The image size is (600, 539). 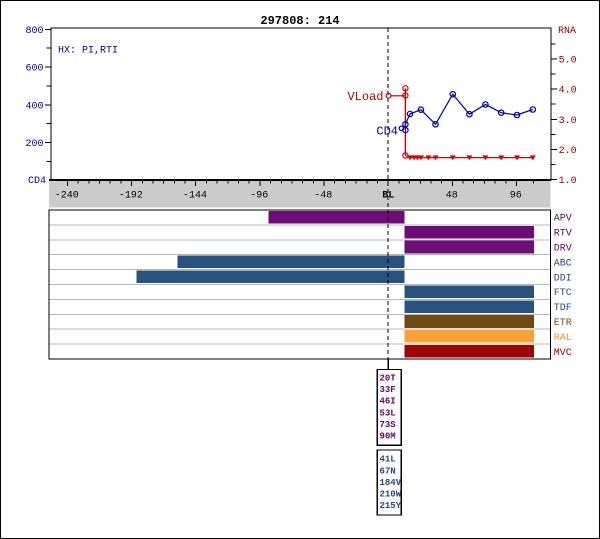 What do you see at coordinates (34, 69) in the screenshot?
I see `svg-text: 600` at bounding box center [34, 69].